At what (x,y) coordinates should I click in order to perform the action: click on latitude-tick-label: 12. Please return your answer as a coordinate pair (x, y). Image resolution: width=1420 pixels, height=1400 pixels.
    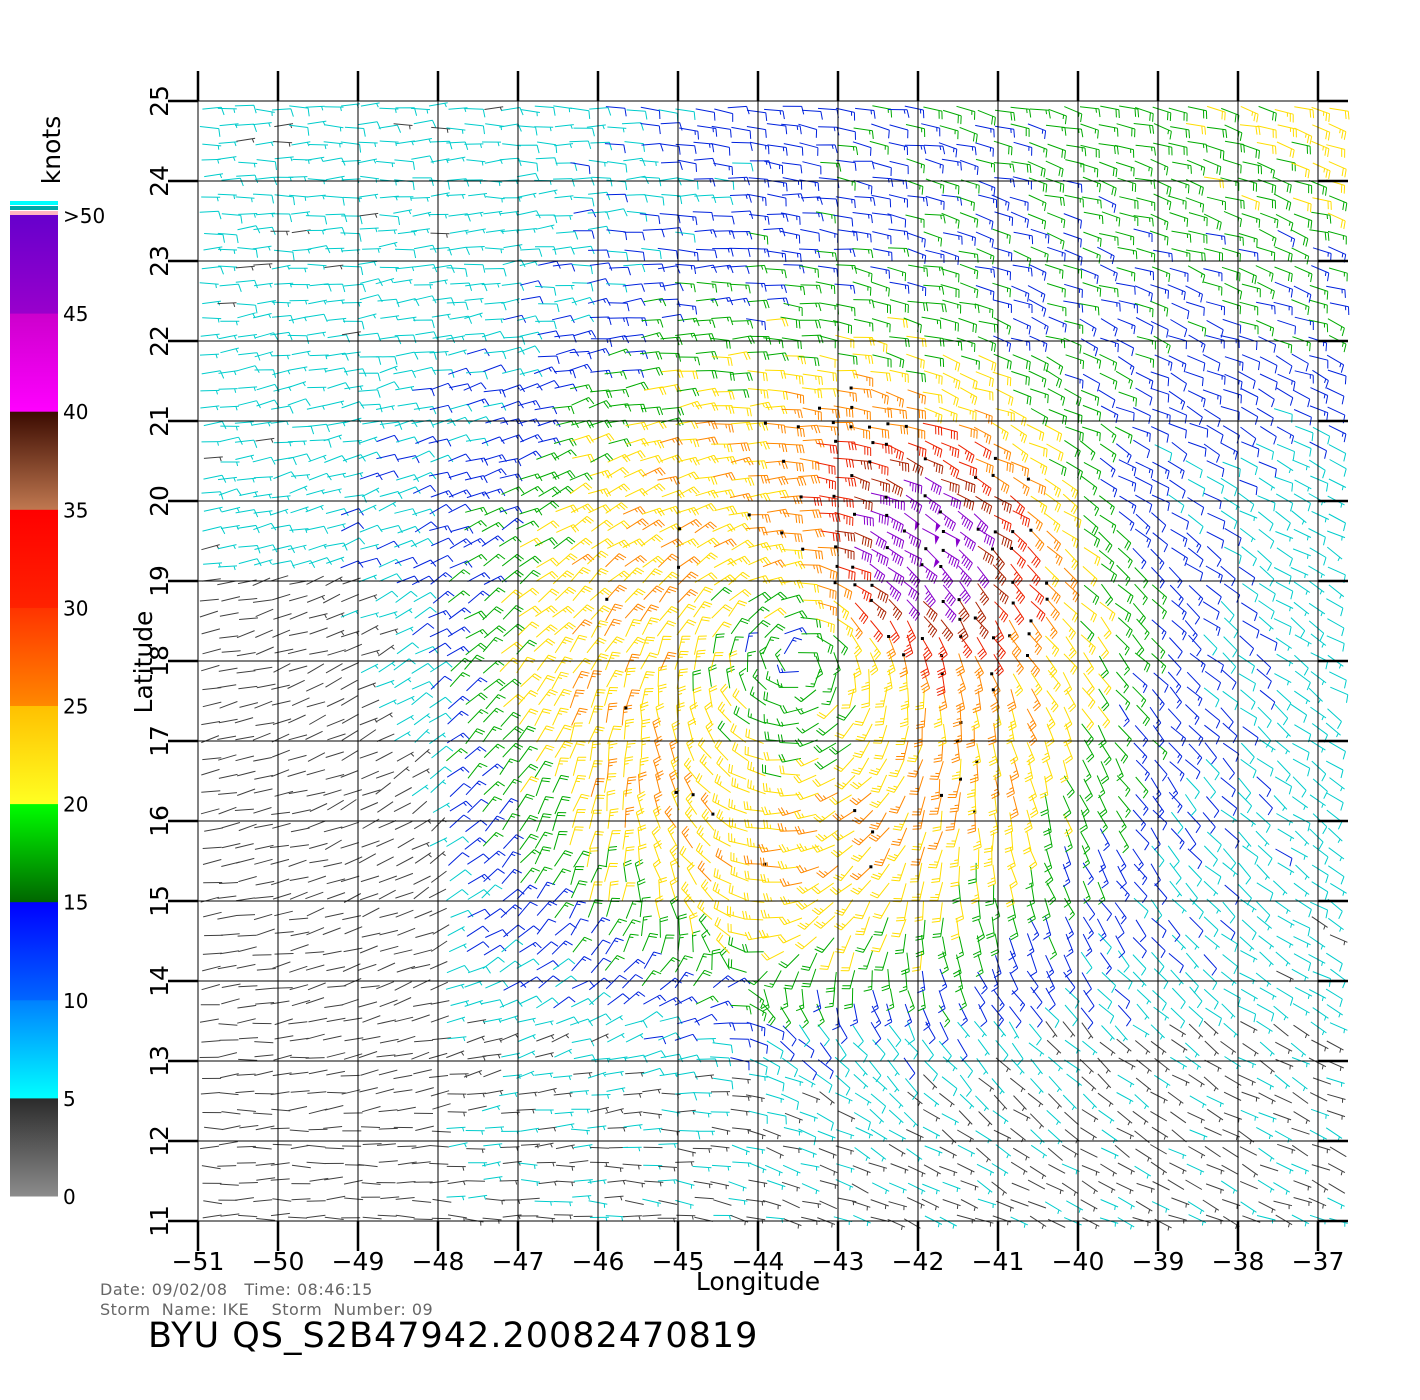
    Looking at the image, I should click on (159, 1141).